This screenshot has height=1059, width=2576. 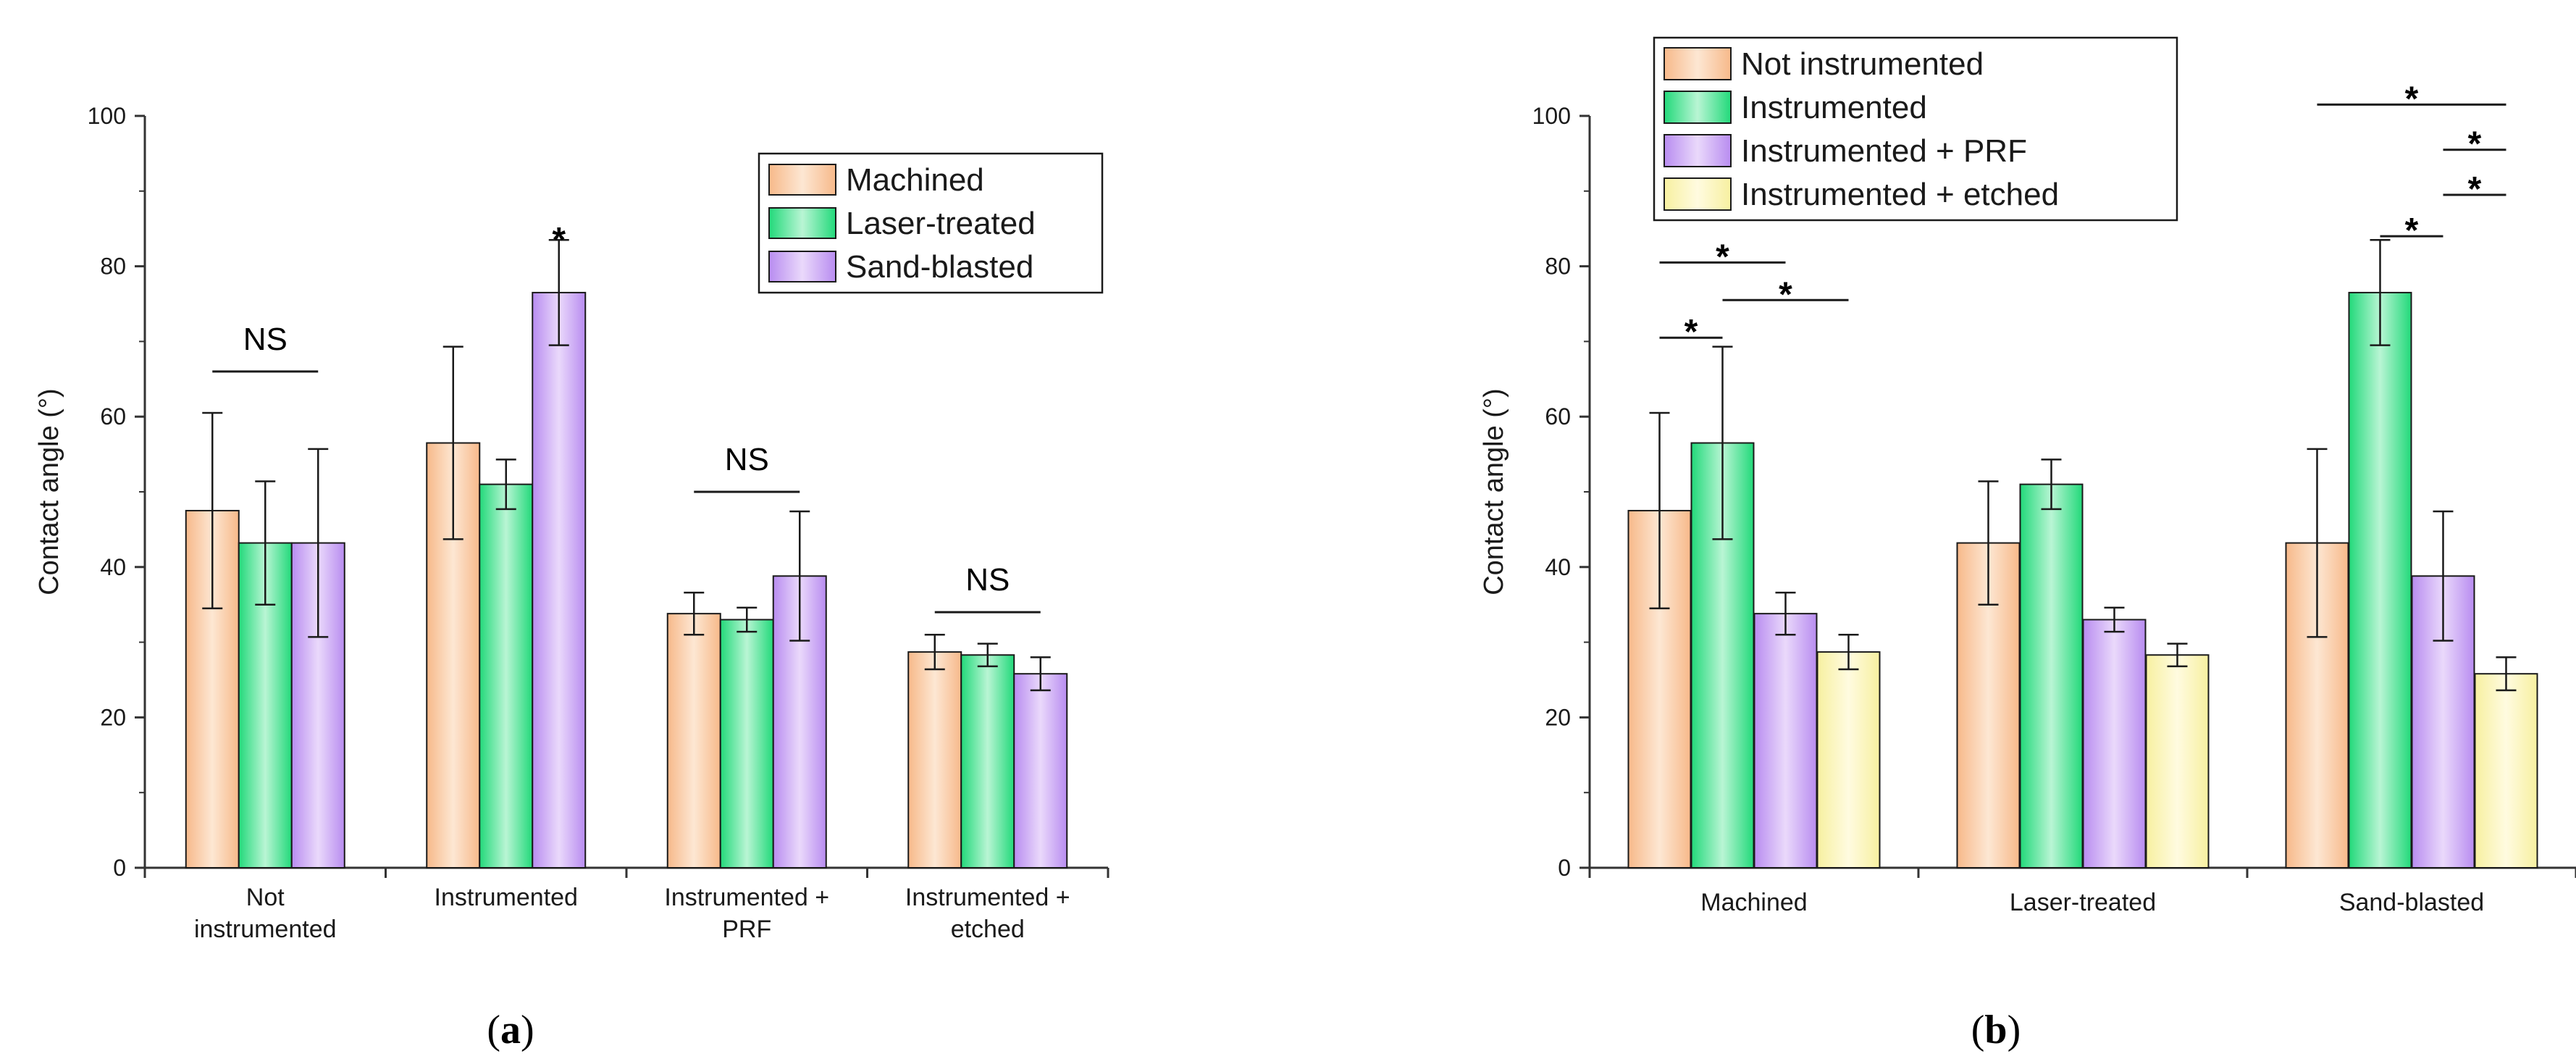 What do you see at coordinates (988, 929) in the screenshot?
I see `category-label: etched` at bounding box center [988, 929].